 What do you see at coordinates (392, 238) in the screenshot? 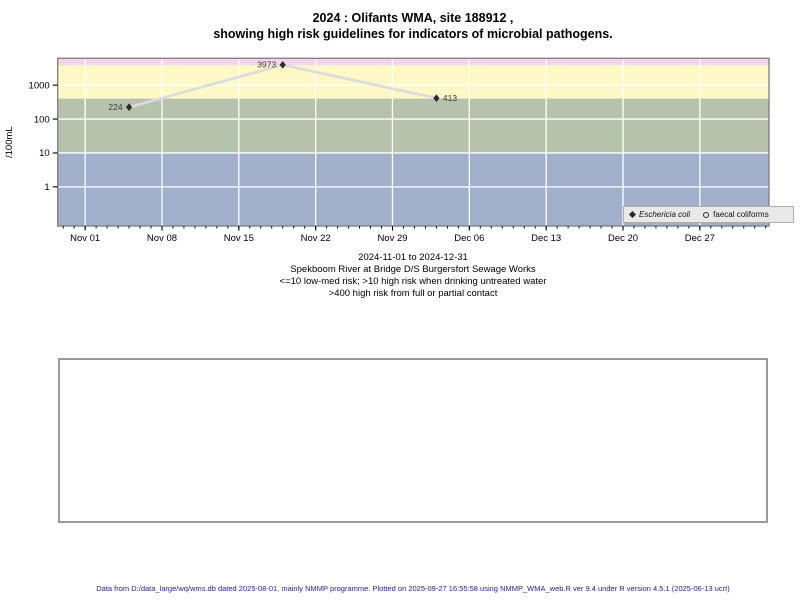
I see `x-tick-label: Nov 29` at bounding box center [392, 238].